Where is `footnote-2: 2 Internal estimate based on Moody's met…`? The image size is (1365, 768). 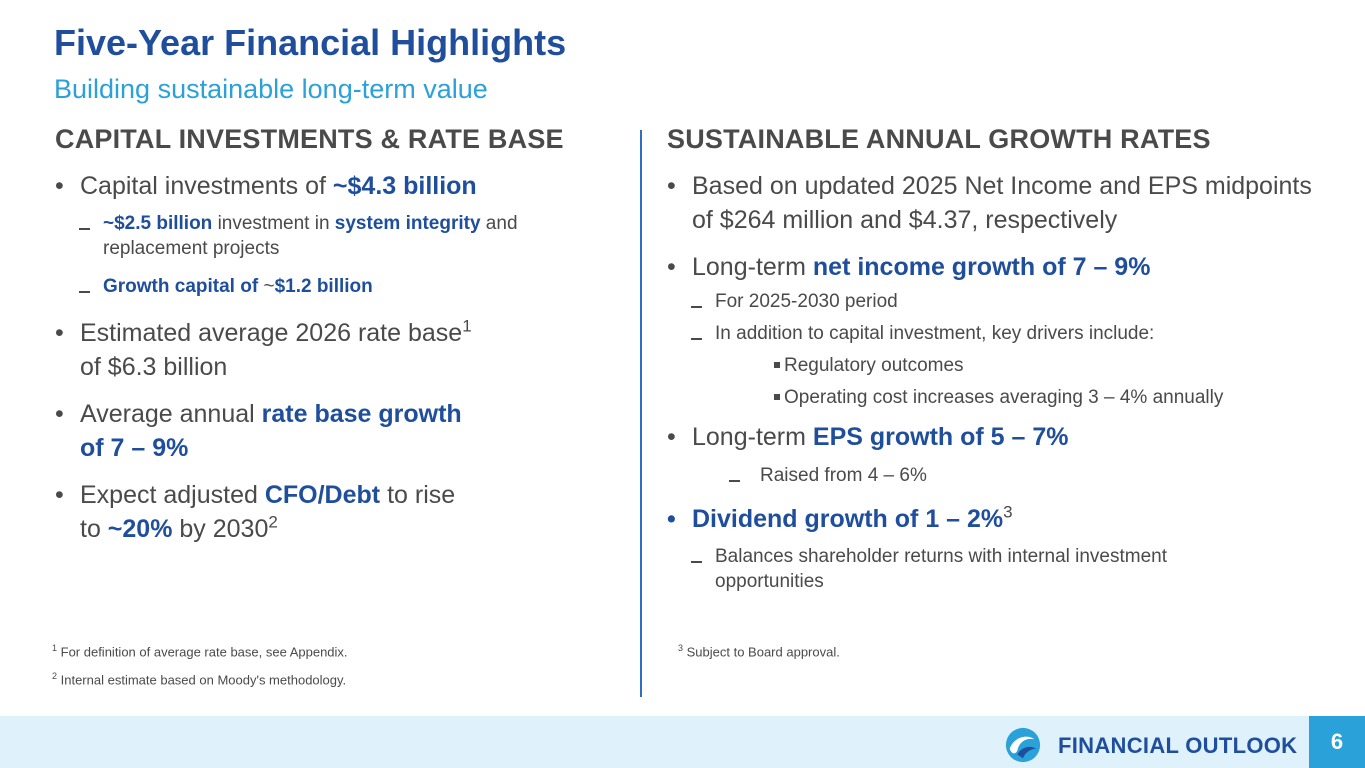 footnote-2: 2 Internal estimate based on Moody's met… is located at coordinates (199, 679).